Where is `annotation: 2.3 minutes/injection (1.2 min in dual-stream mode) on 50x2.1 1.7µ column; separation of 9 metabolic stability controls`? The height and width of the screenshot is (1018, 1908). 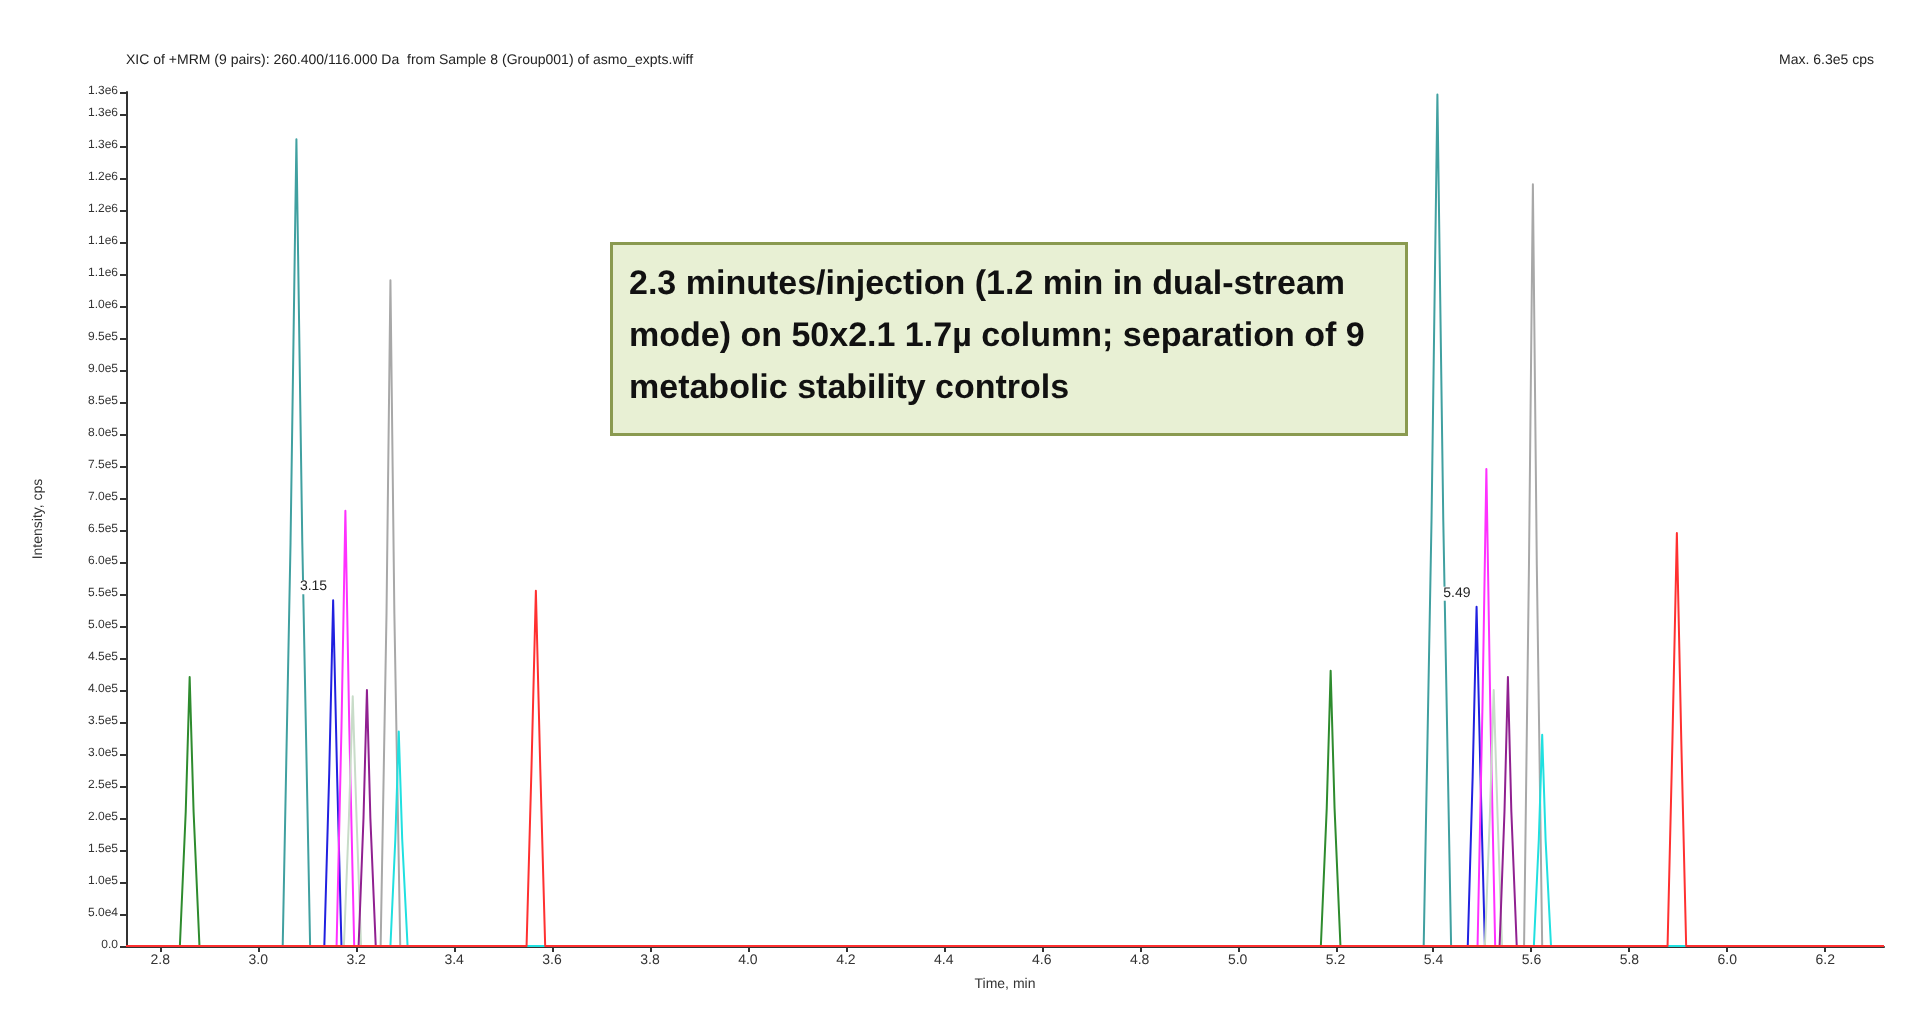 annotation: 2.3 minutes/injection (1.2 min in dual-stream mode) on 50x2.1 1.7µ column; separation of 9 metabolic stability controls is located at coordinates (1002, 335).